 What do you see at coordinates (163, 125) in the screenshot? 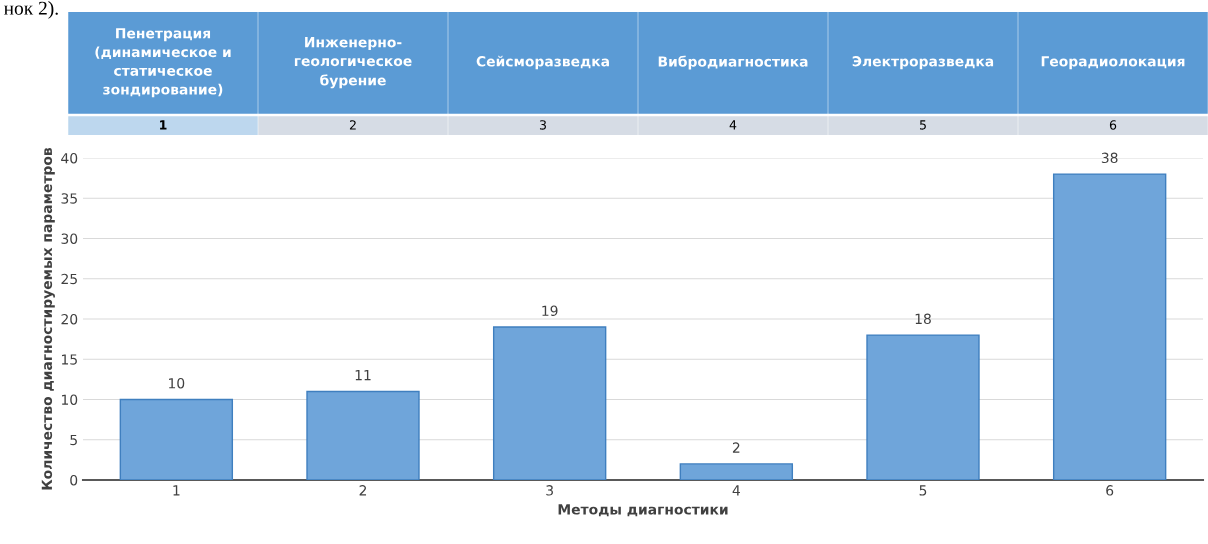
I see `category-label: 1` at bounding box center [163, 125].